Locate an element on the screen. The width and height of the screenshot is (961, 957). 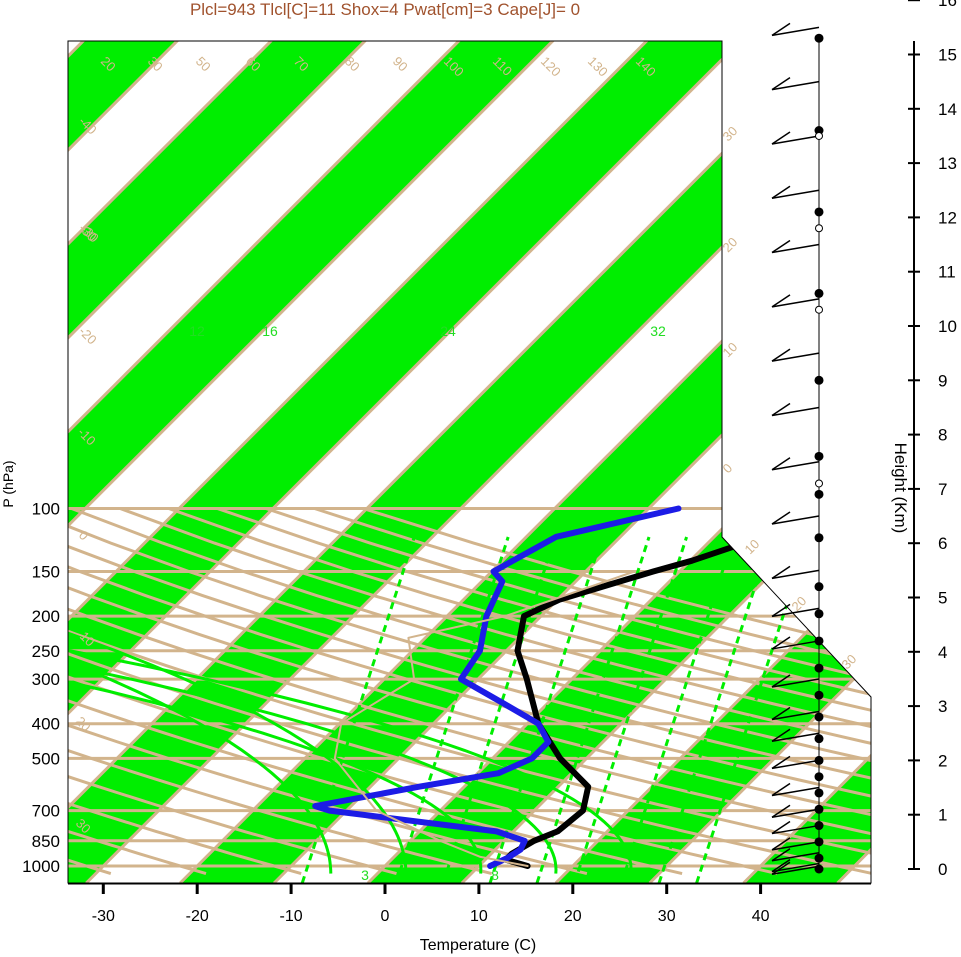
mixing-ratio-label: 16 is located at coordinates (270, 331).